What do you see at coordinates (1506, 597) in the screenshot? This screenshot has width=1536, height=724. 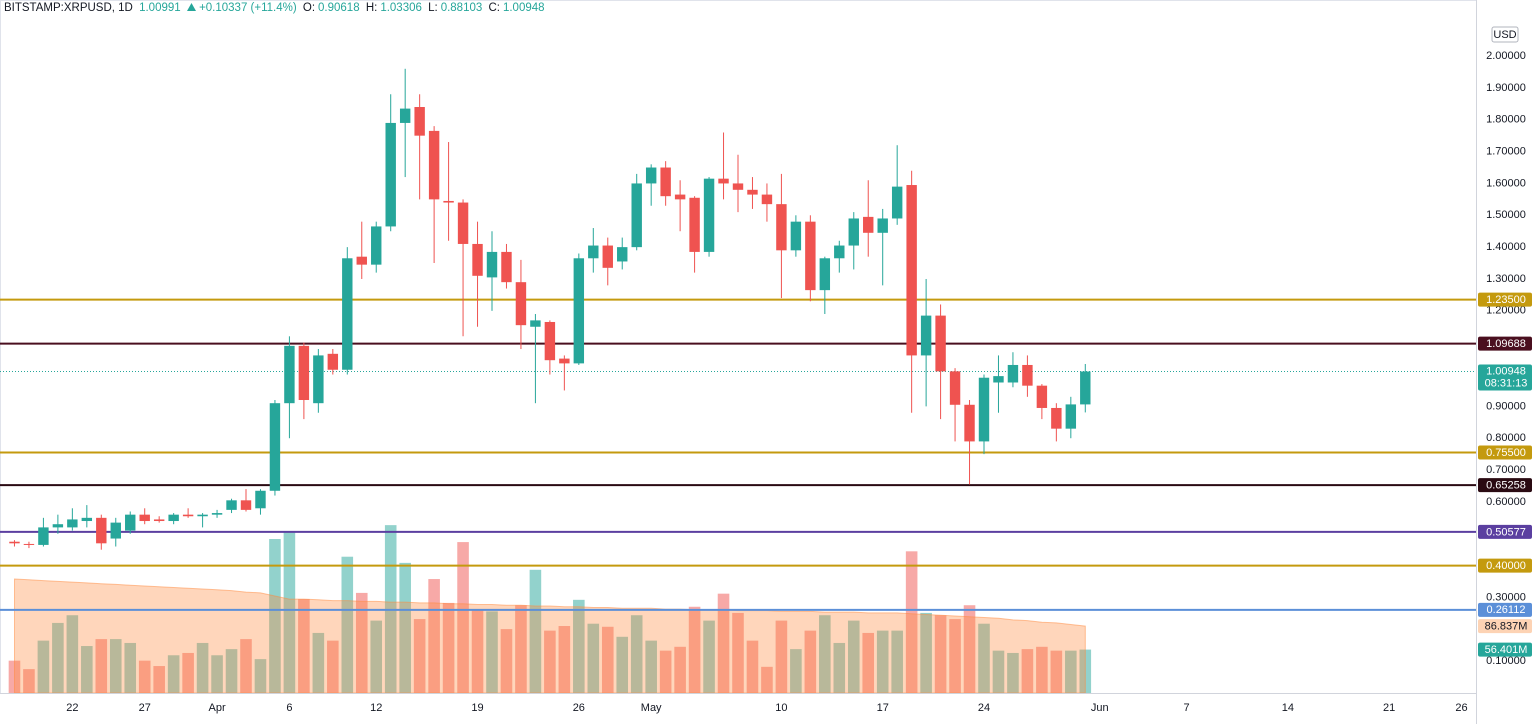 I see `y-tick-label: 0.30000` at bounding box center [1506, 597].